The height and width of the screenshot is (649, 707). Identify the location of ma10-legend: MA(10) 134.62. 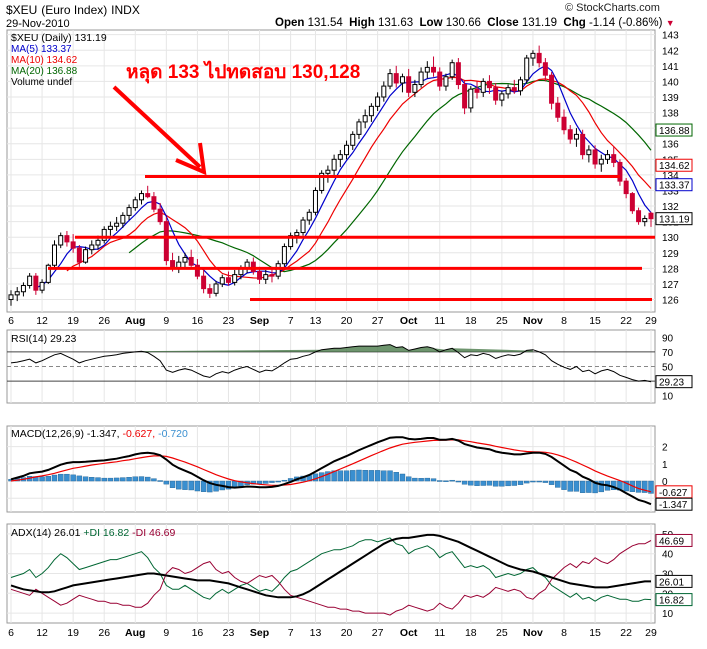
(44, 60).